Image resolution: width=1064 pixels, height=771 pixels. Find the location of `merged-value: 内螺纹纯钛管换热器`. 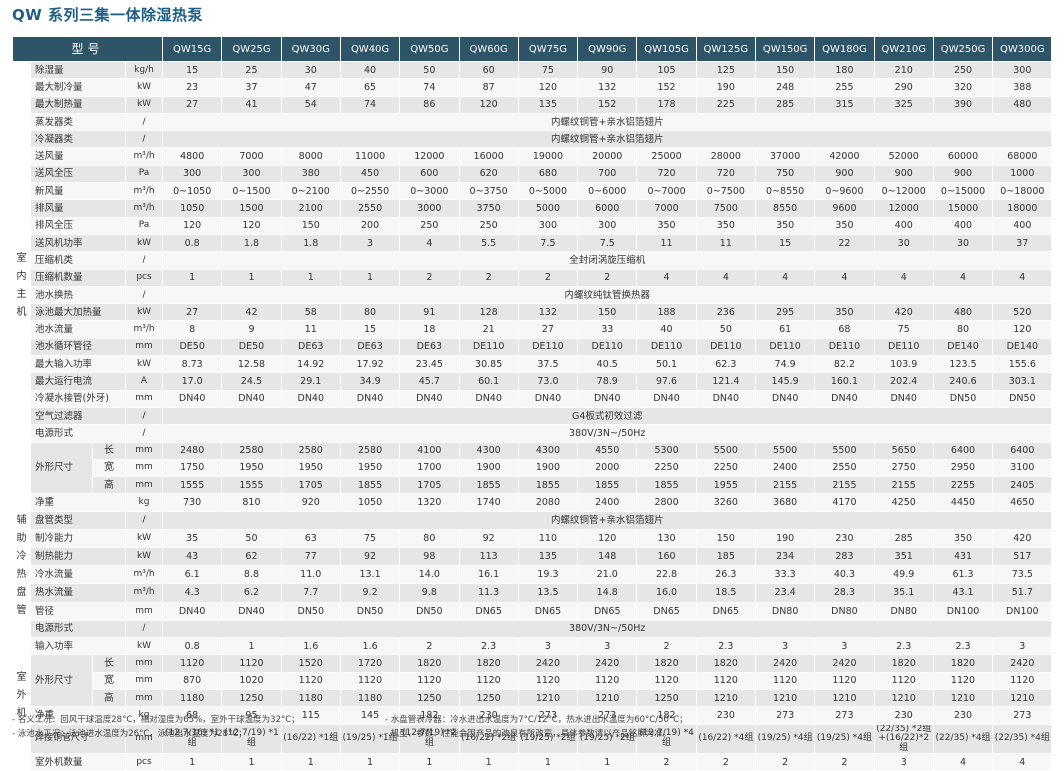

merged-value: 内螺纹纯钛管换热器 is located at coordinates (607, 295).